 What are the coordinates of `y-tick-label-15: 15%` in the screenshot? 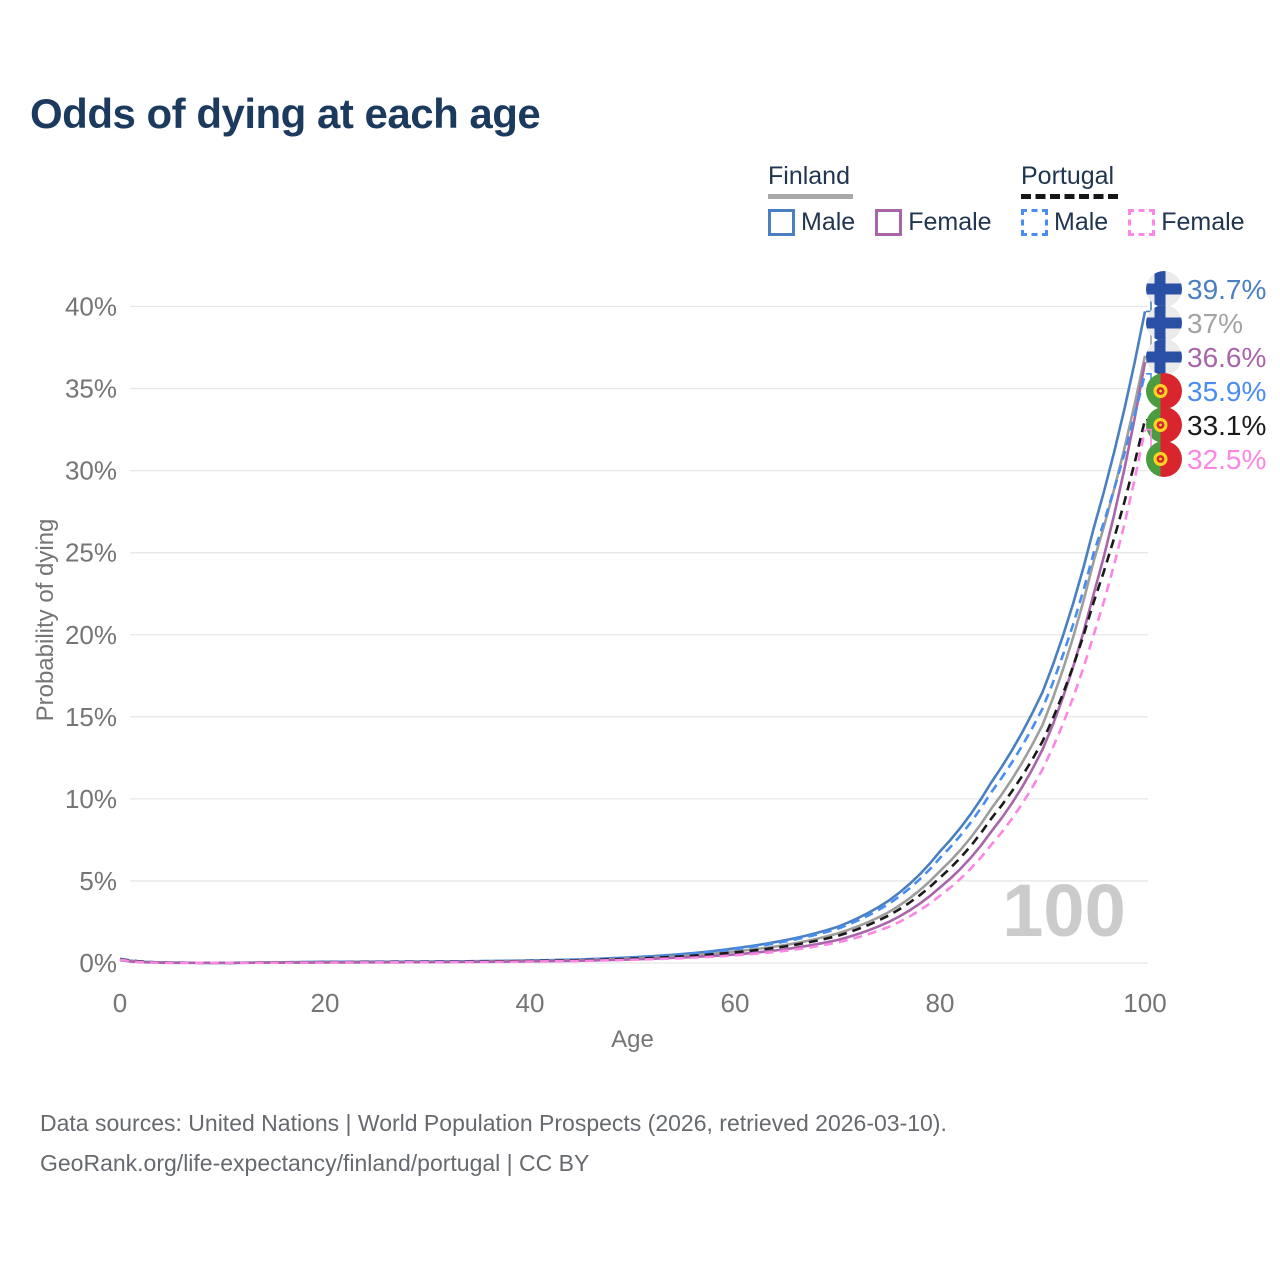 It's located at (91, 717).